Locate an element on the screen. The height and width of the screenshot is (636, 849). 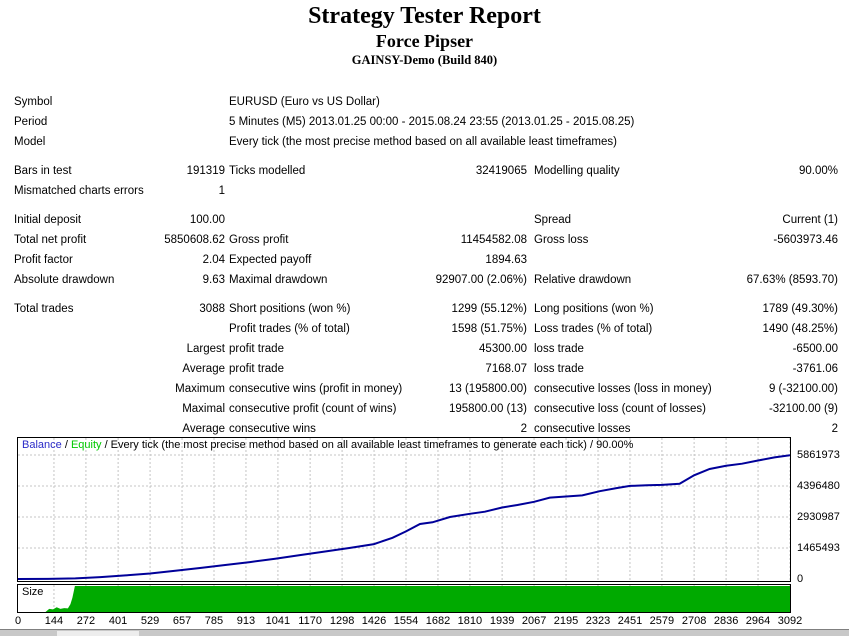
x-axis-label: 272 is located at coordinates (86, 621).